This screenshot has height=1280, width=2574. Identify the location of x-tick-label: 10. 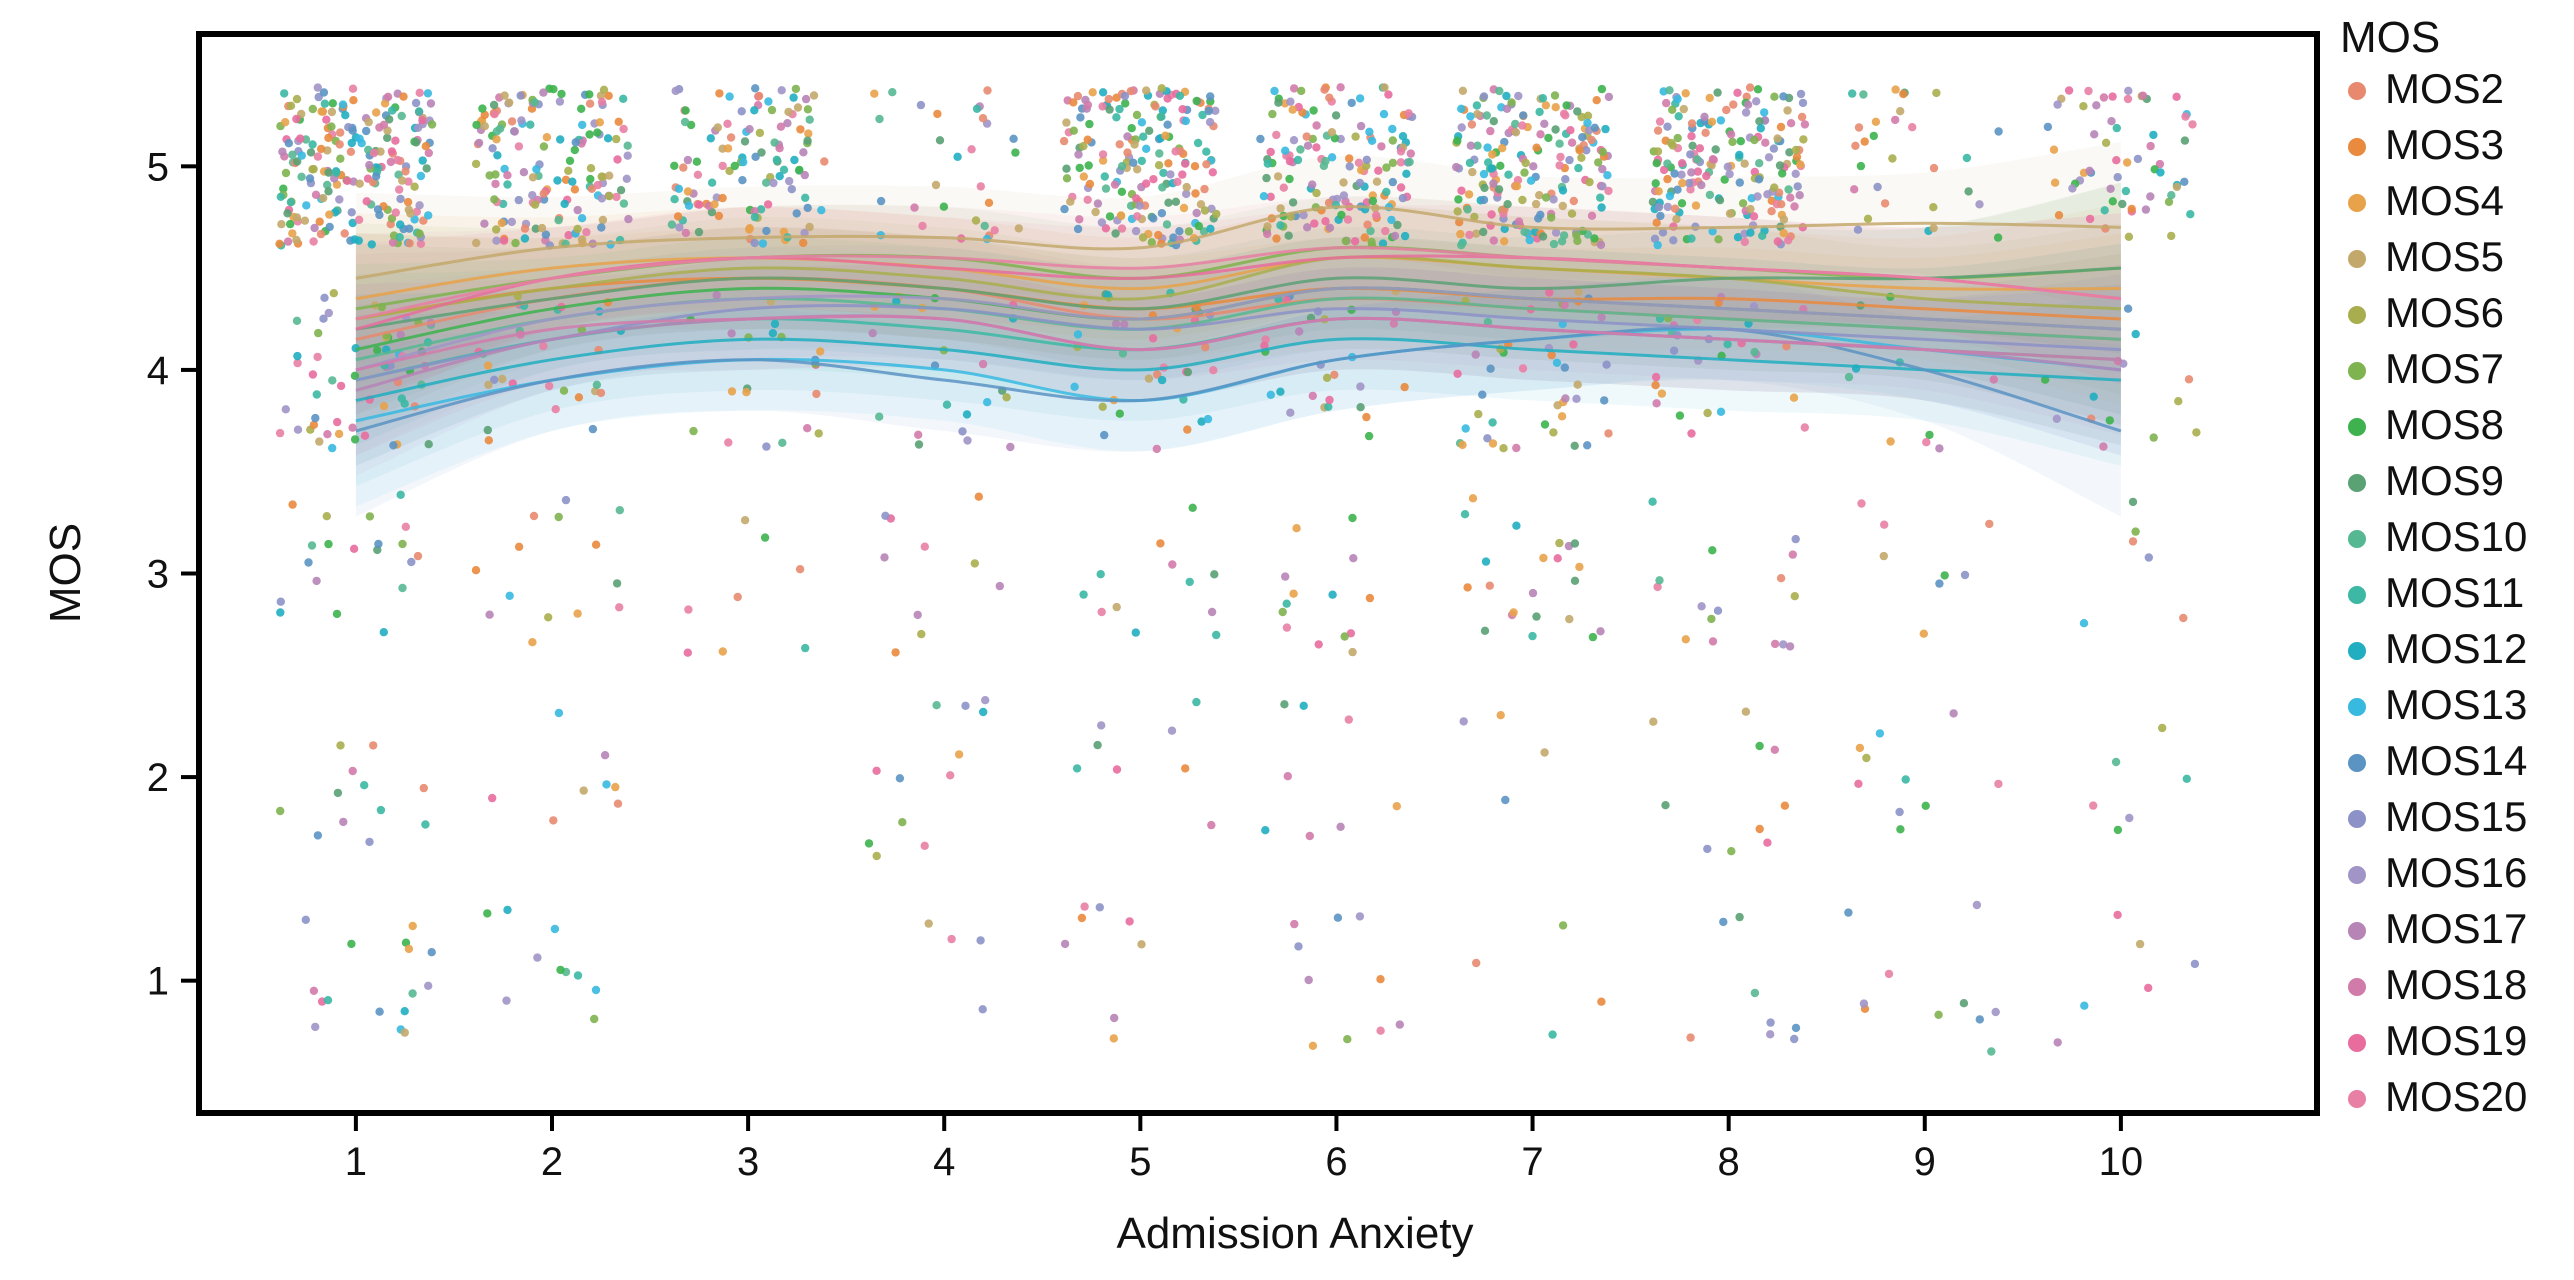
(2121, 1162).